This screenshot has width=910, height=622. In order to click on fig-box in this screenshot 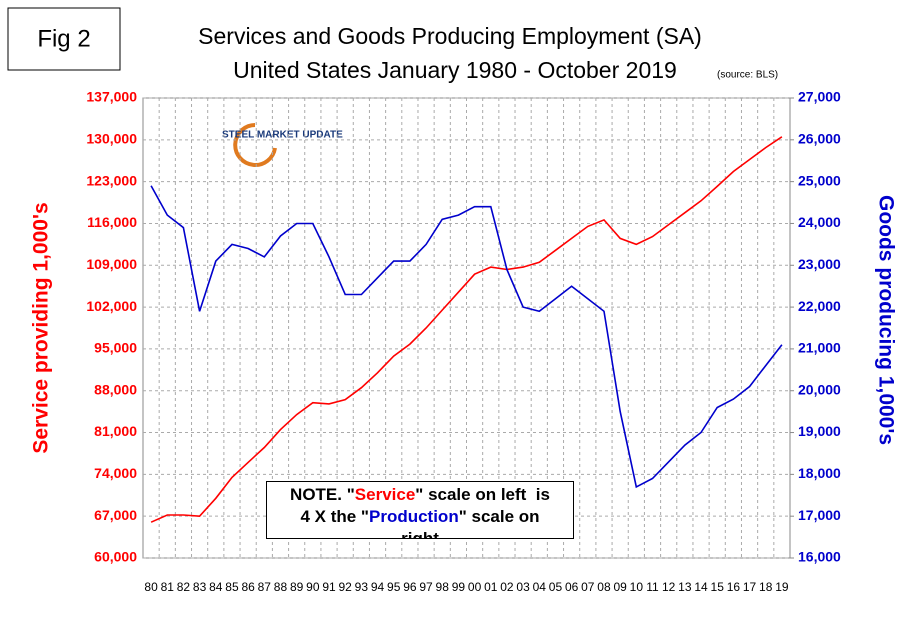, I will do `click(64, 39)`.